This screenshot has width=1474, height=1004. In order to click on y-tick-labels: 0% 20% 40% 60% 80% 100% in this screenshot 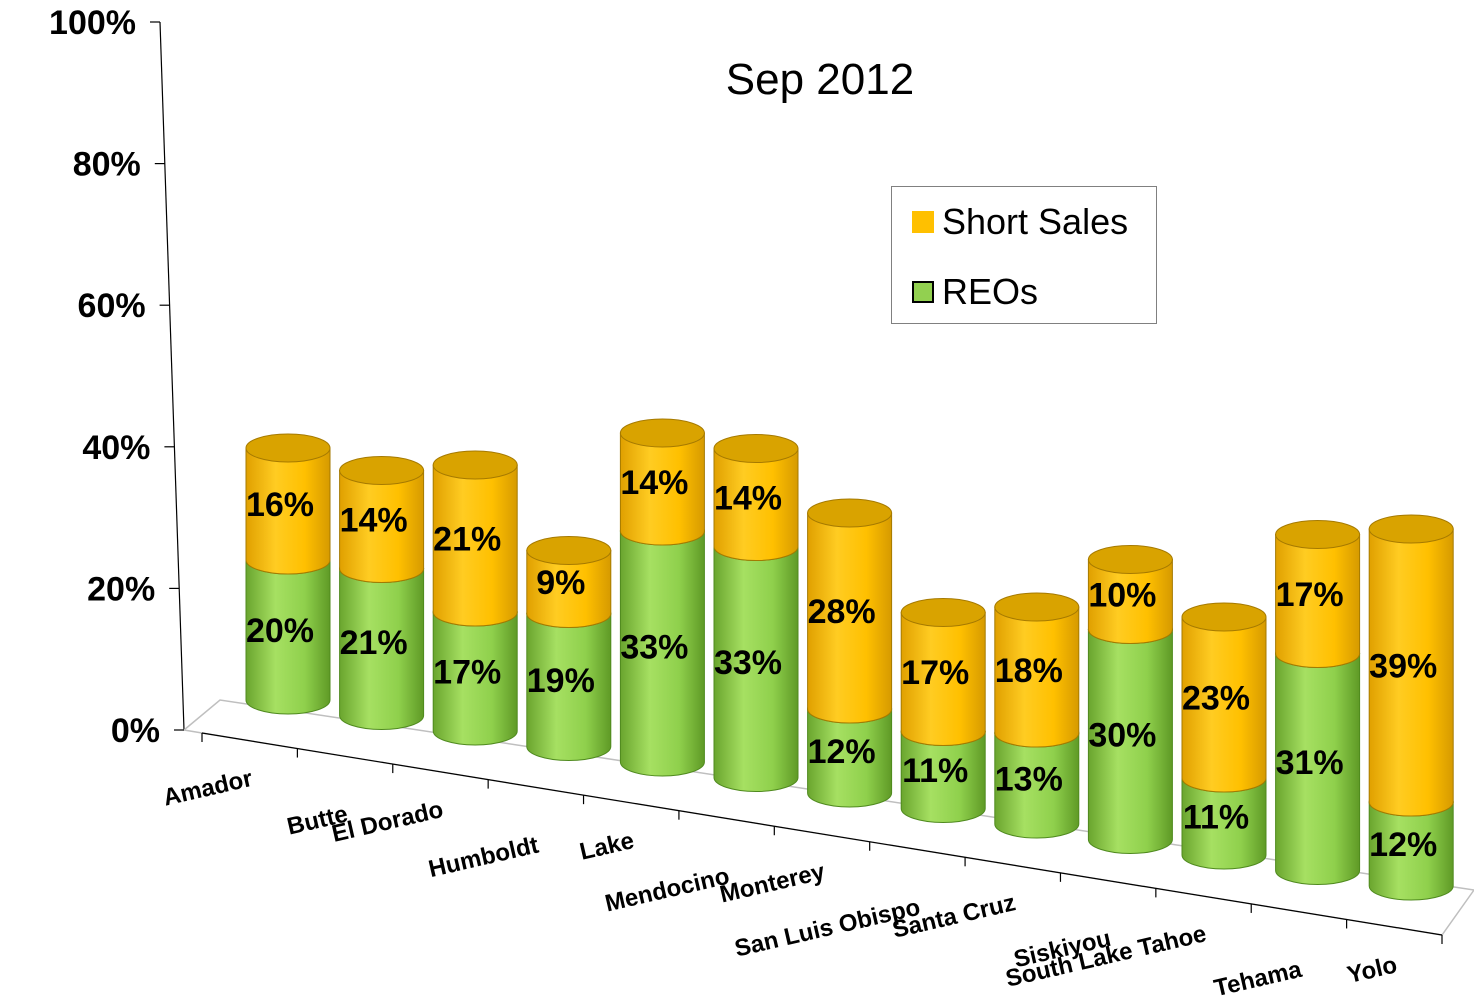, I will do `click(104, 377)`.